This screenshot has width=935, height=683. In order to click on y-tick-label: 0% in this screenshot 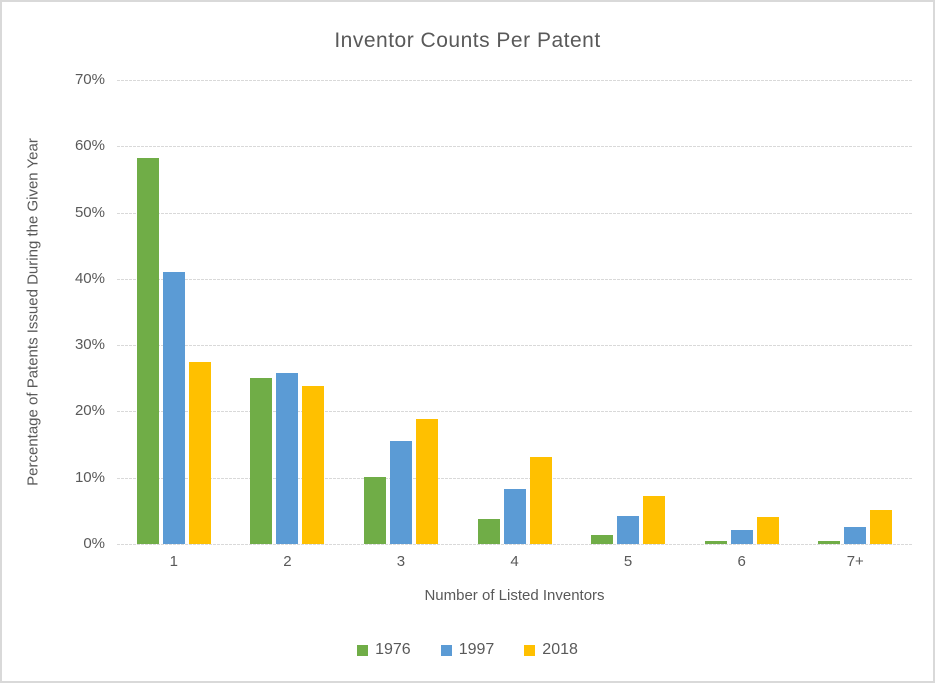, I will do `click(94, 543)`.